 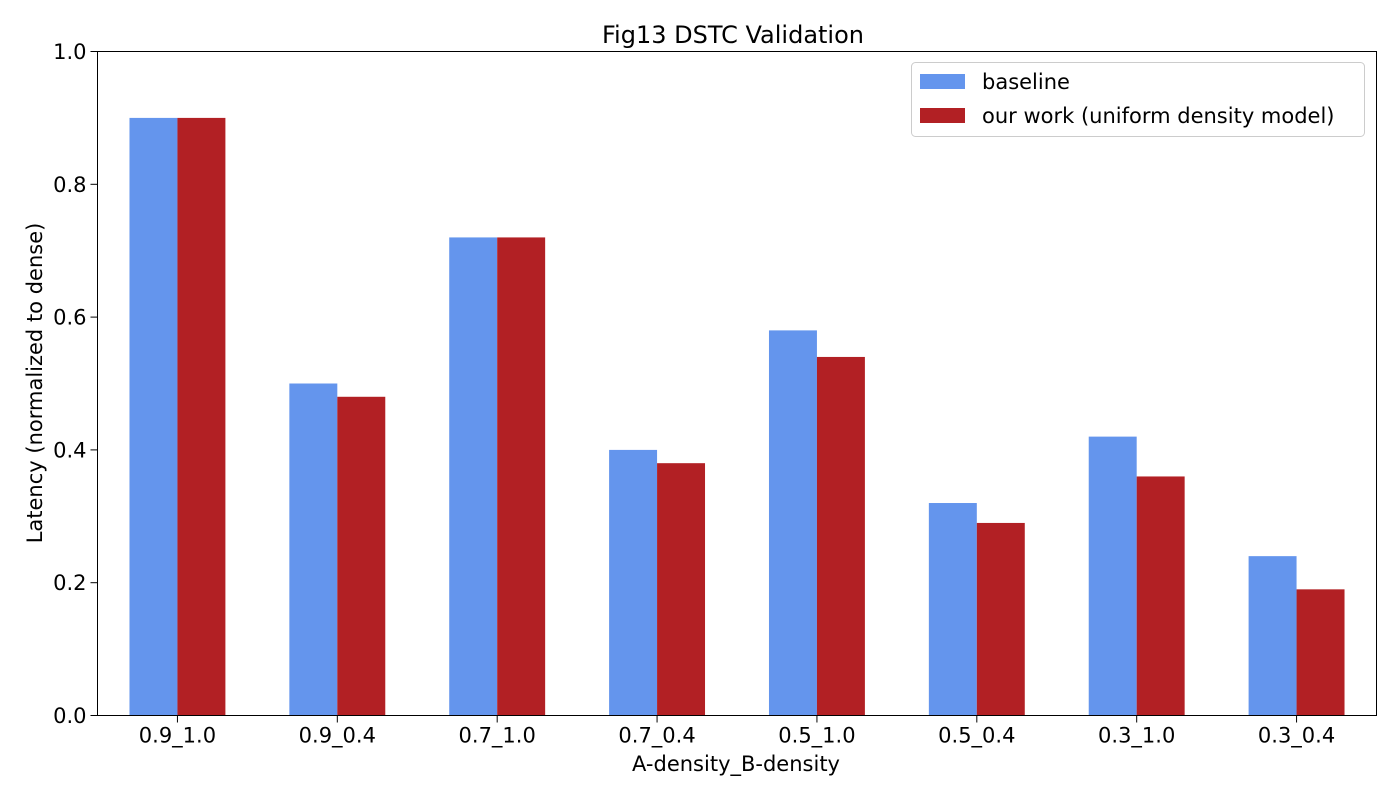 I want to click on x-tick-label: 0.5_0.4, so click(x=976, y=736).